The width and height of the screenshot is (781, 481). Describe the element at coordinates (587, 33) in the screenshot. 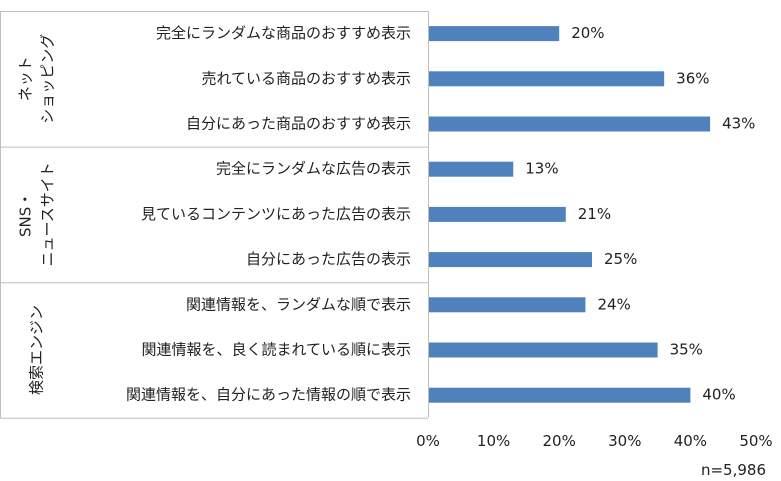

I see `value-label: 20%` at that location.